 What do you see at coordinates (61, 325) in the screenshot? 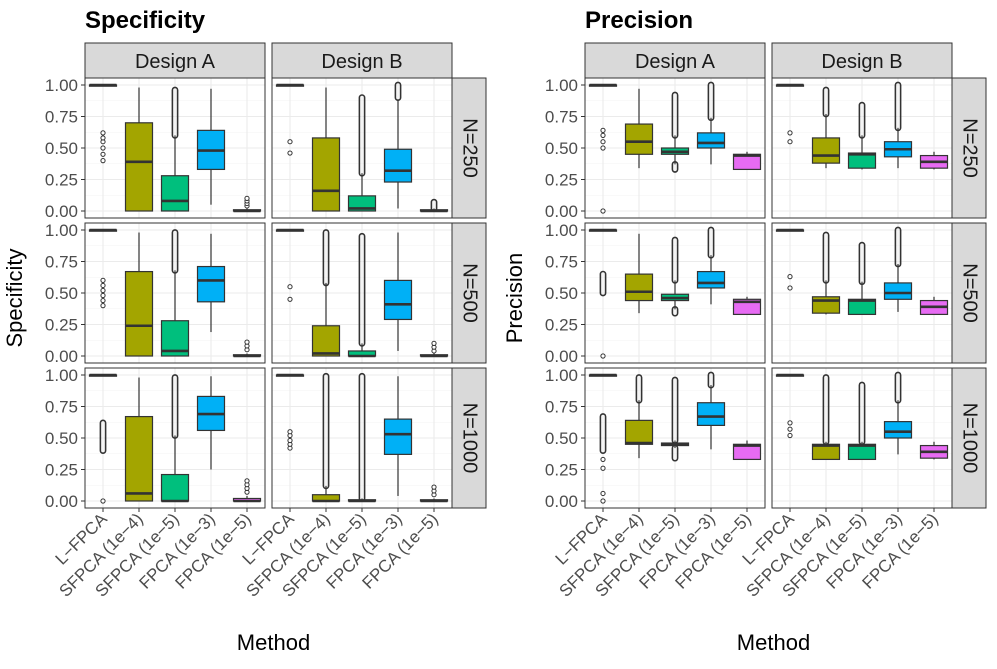
I see `y-tick-label: 0.25` at bounding box center [61, 325].